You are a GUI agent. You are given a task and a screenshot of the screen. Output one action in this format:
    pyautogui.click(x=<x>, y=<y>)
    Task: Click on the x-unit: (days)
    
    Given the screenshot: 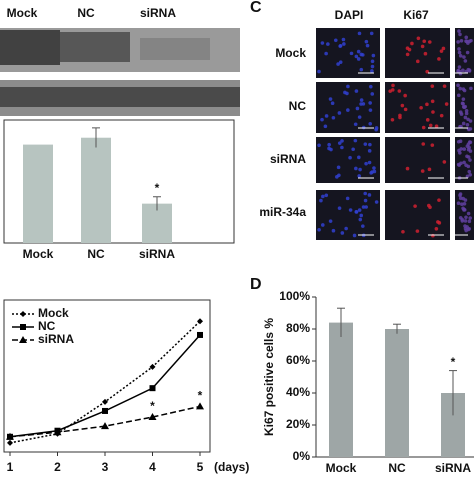 What is the action you would take?
    pyautogui.click(x=231, y=467)
    